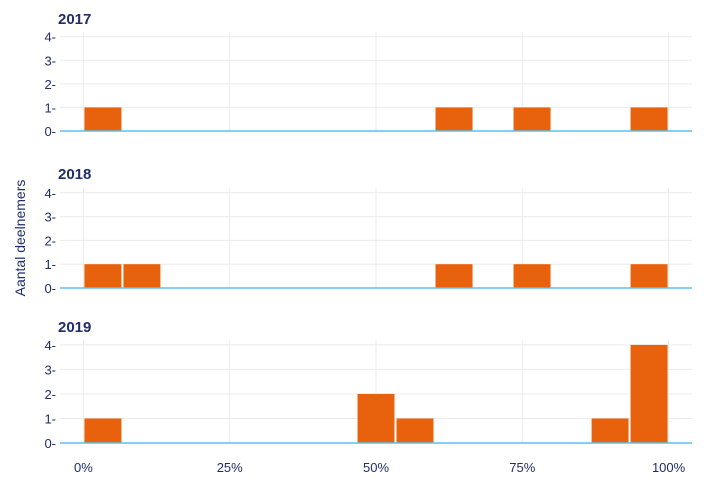 This screenshot has height=479, width=704. I want to click on y-axis-label: Aantal deelnemers, so click(20, 238).